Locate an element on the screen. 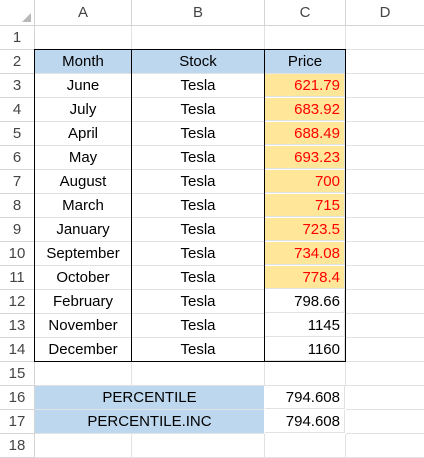 Image resolution: width=424 pixels, height=458 pixels. row-header-17: 17 is located at coordinates (17, 422).